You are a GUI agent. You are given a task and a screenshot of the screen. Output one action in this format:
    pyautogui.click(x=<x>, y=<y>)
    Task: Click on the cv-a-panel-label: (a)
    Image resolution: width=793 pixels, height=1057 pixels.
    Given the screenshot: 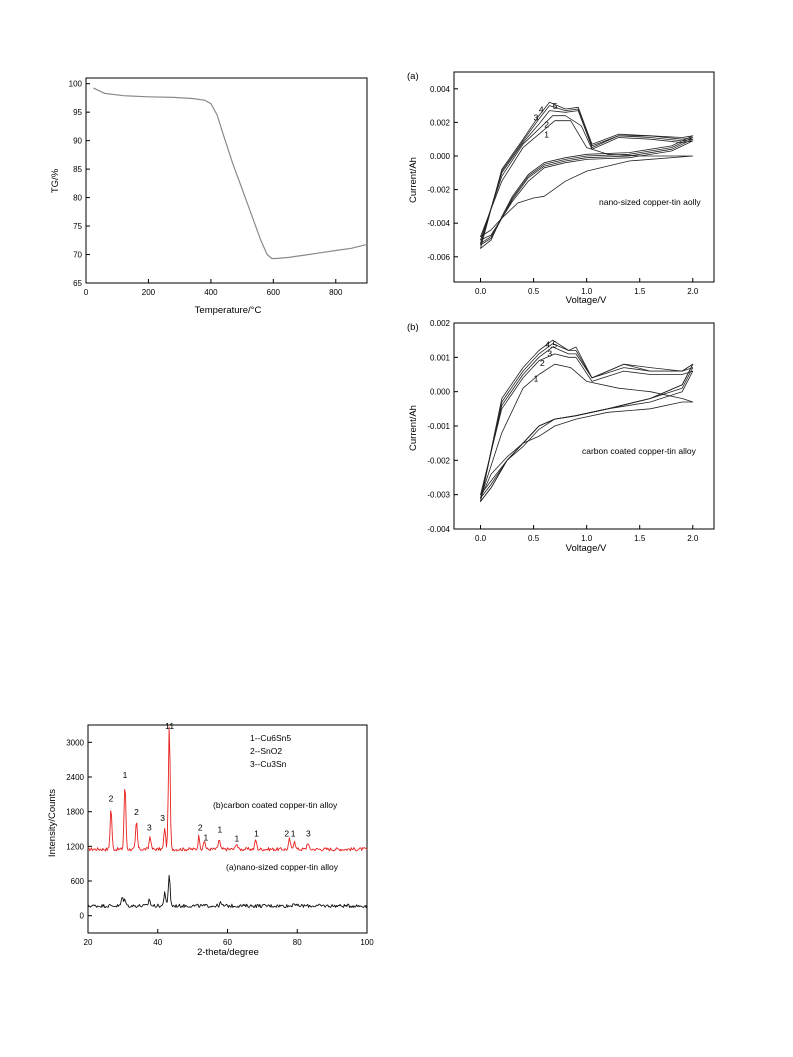 What is the action you would take?
    pyautogui.click(x=413, y=76)
    